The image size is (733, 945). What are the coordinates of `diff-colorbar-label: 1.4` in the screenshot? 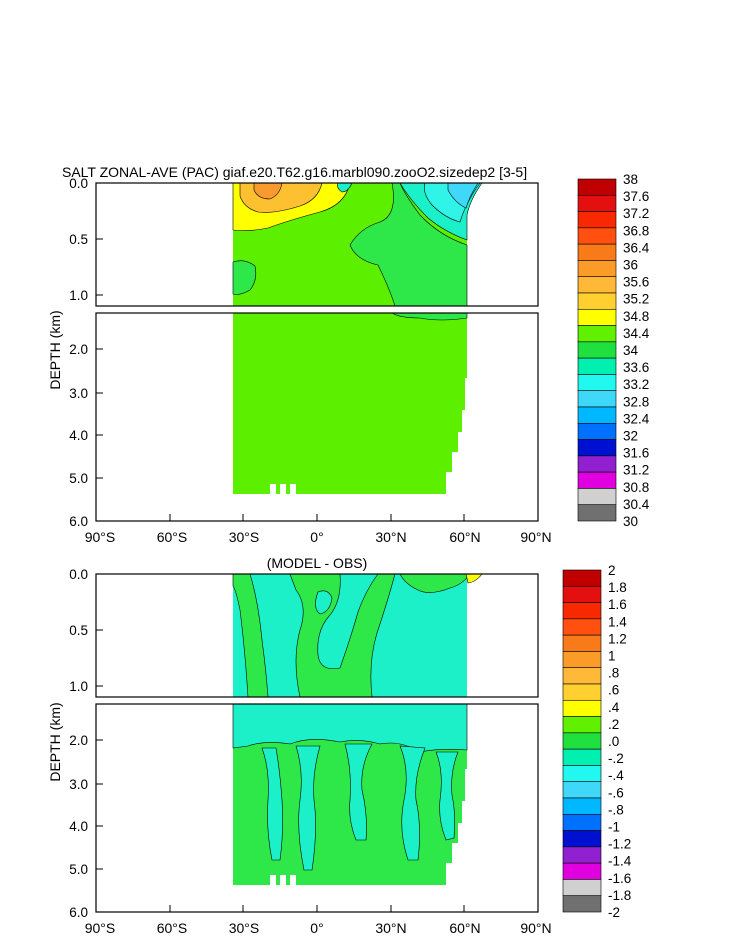 It's located at (617, 621).